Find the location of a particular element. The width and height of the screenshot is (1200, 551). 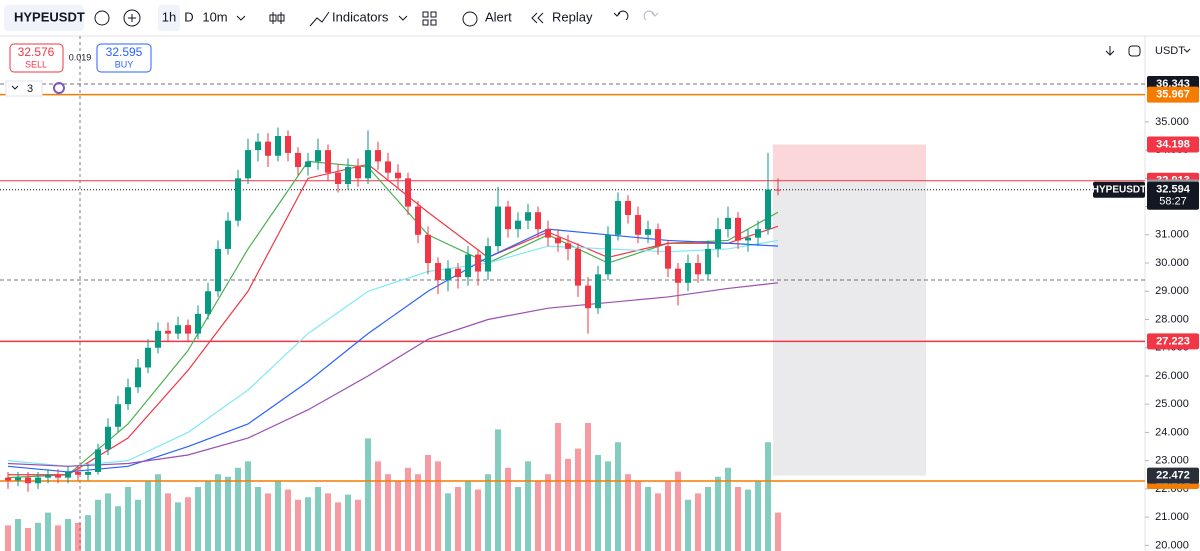

price-tag-label: 27.223 is located at coordinates (1173, 341).